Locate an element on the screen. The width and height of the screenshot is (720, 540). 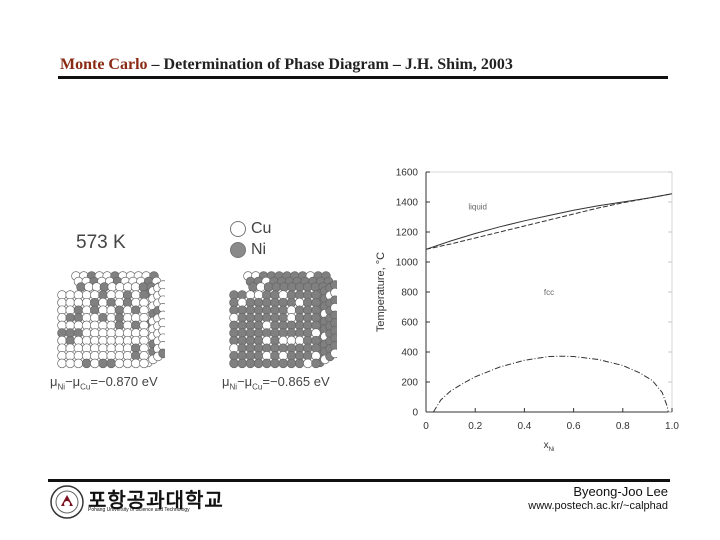
legend-item-ni: Ni is located at coordinates (248, 250).